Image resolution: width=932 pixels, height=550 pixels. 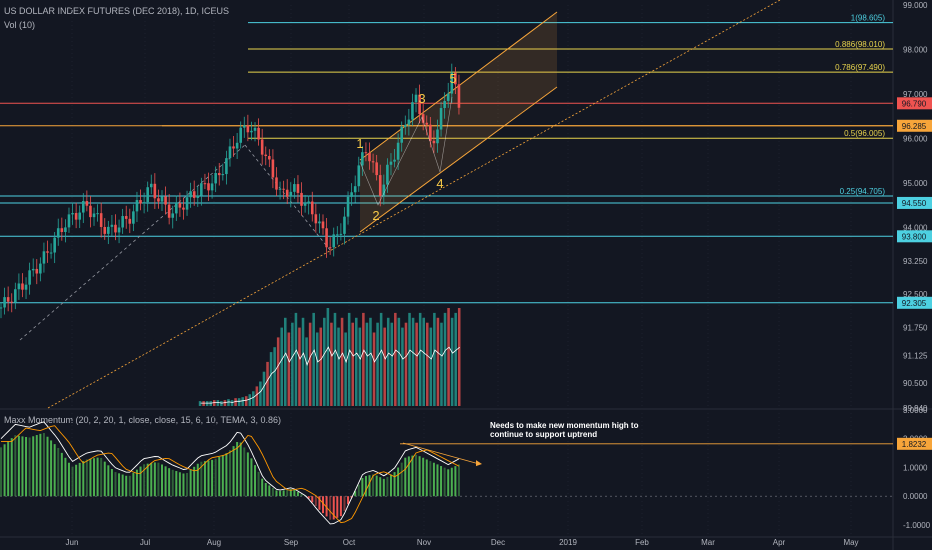 I want to click on time-tick-label: Nov, so click(x=424, y=542).